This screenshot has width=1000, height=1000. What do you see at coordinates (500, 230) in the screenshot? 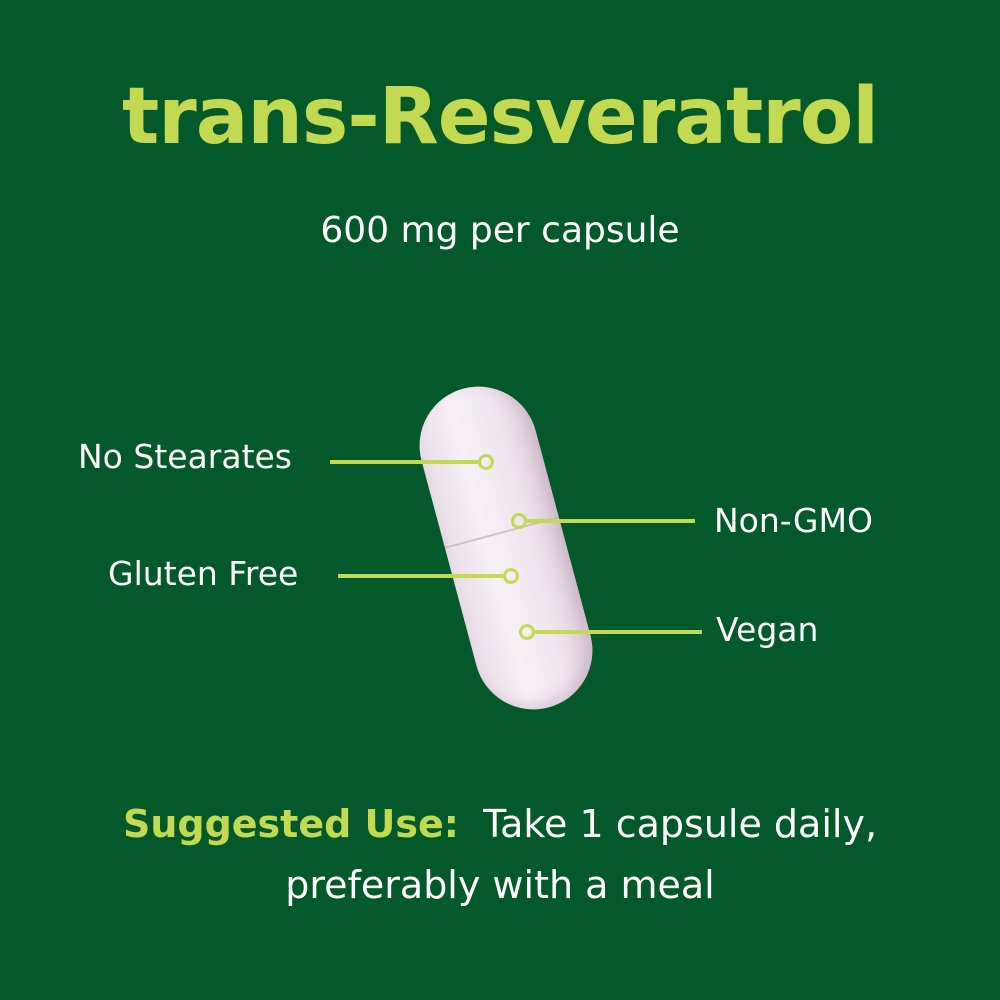
I see `dosage-subtitle: 600 mg per capsule` at bounding box center [500, 230].